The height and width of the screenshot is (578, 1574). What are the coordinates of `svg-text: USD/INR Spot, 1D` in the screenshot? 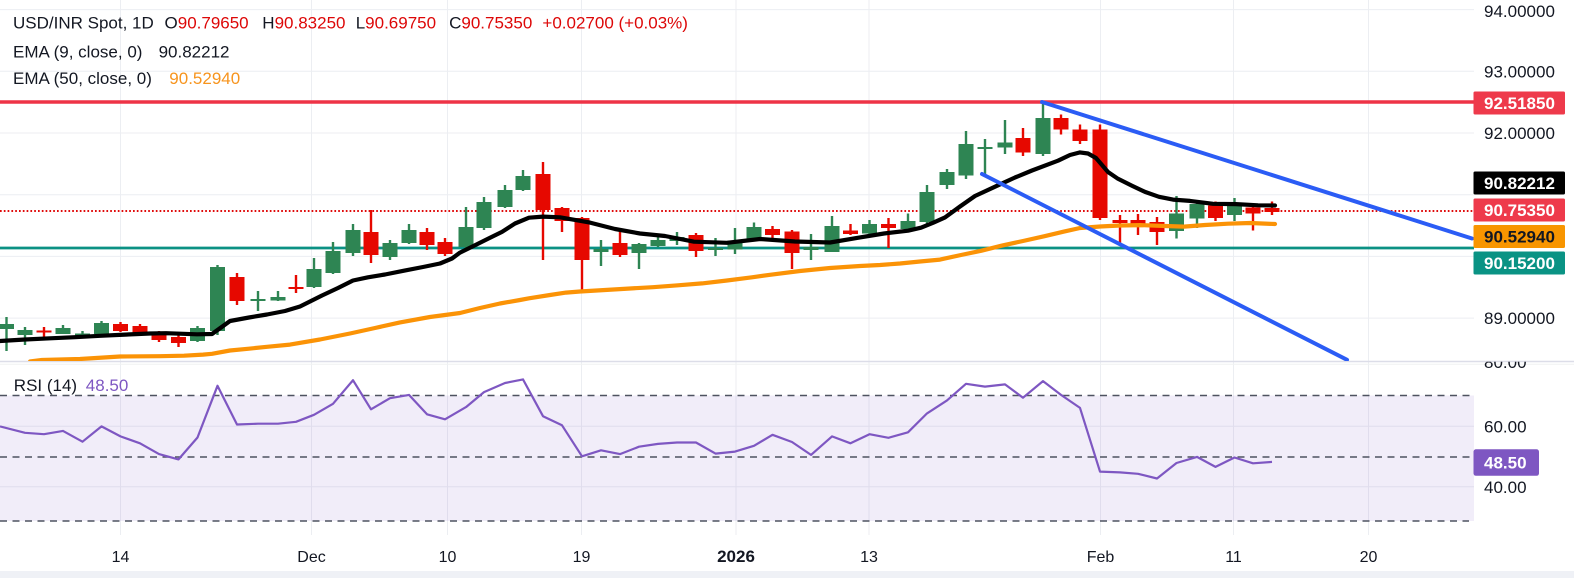 It's located at (83, 23).